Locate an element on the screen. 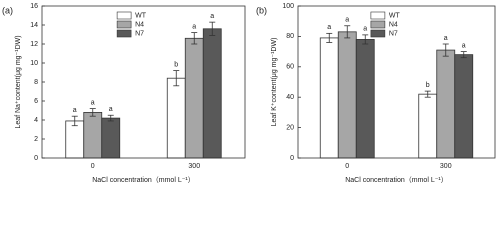  y-axis-label: Leaf Na⁺content(μg mg⁻¹DW) is located at coordinates (18, 81).